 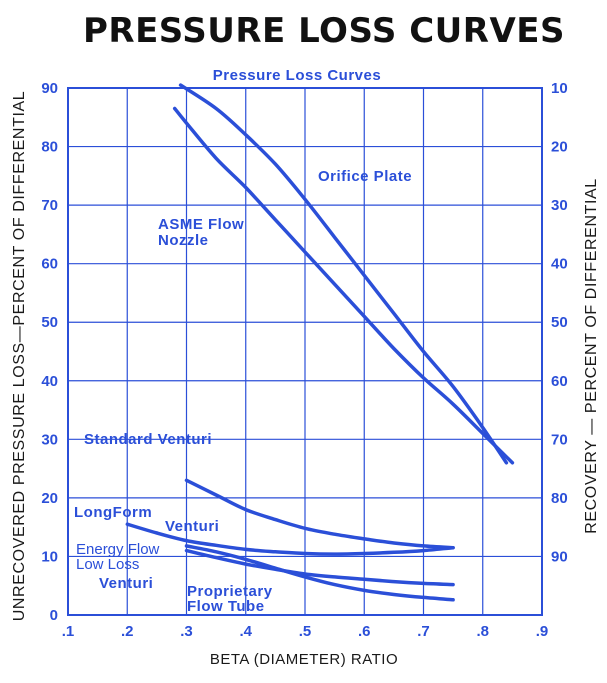 I want to click on y2-tick-label: 70, so click(x=559, y=439).